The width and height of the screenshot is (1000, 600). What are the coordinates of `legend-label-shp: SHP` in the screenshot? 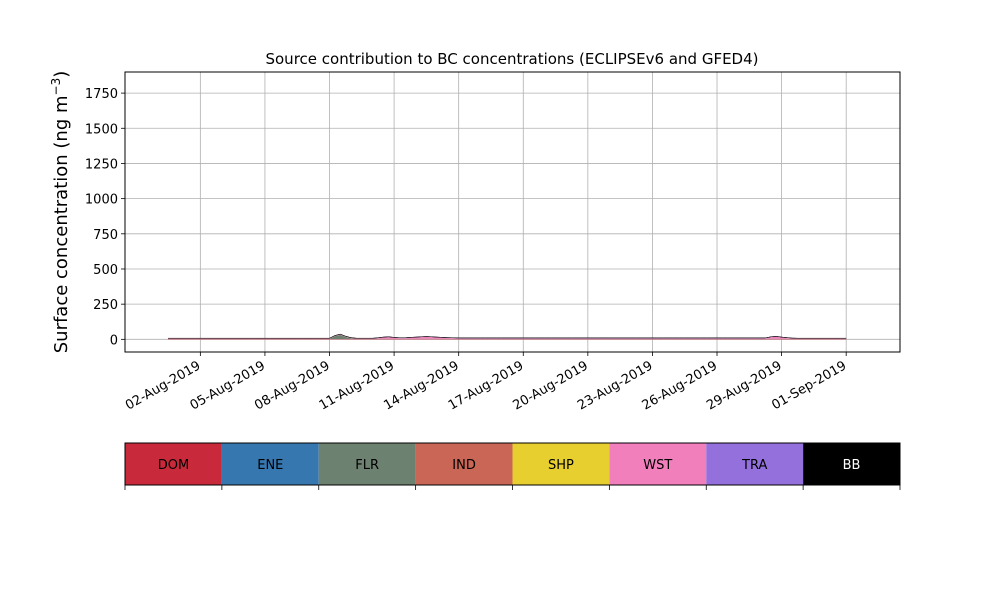 It's located at (561, 465).